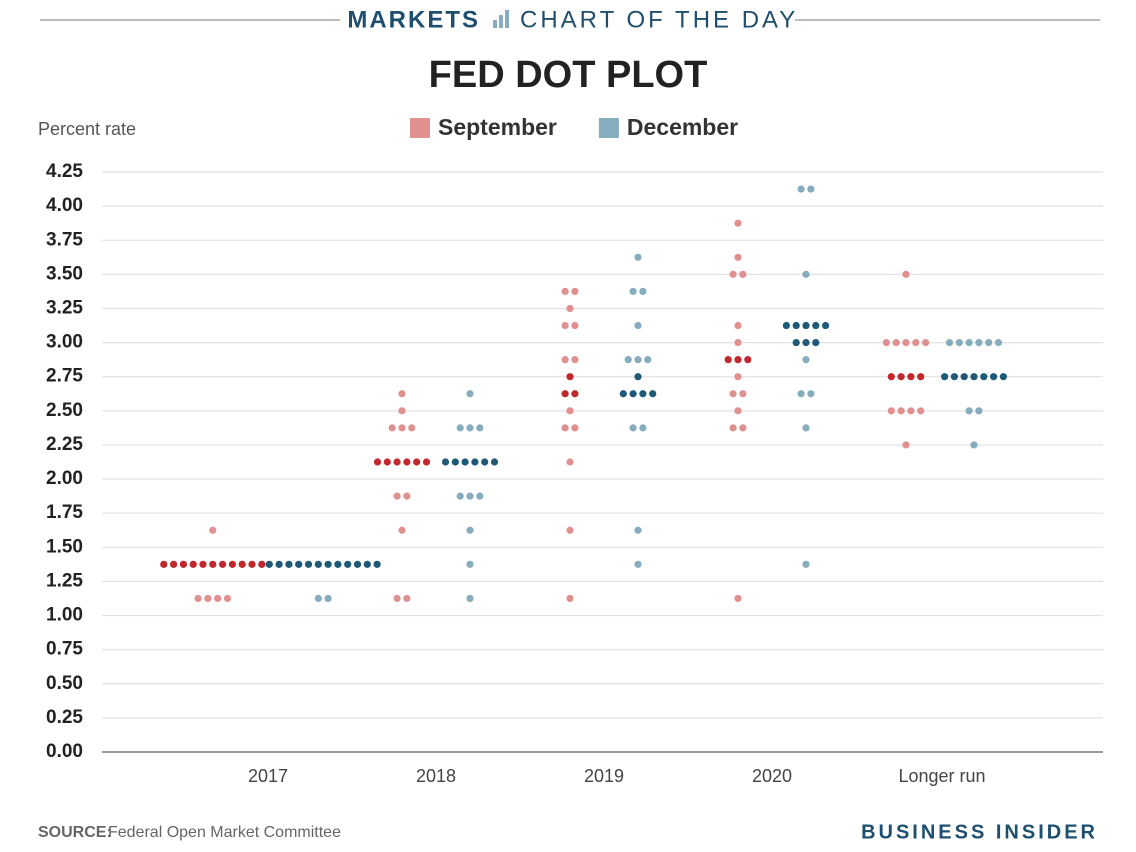 This screenshot has width=1136, height=852. I want to click on y-tick-label: 3.25, so click(64, 307).